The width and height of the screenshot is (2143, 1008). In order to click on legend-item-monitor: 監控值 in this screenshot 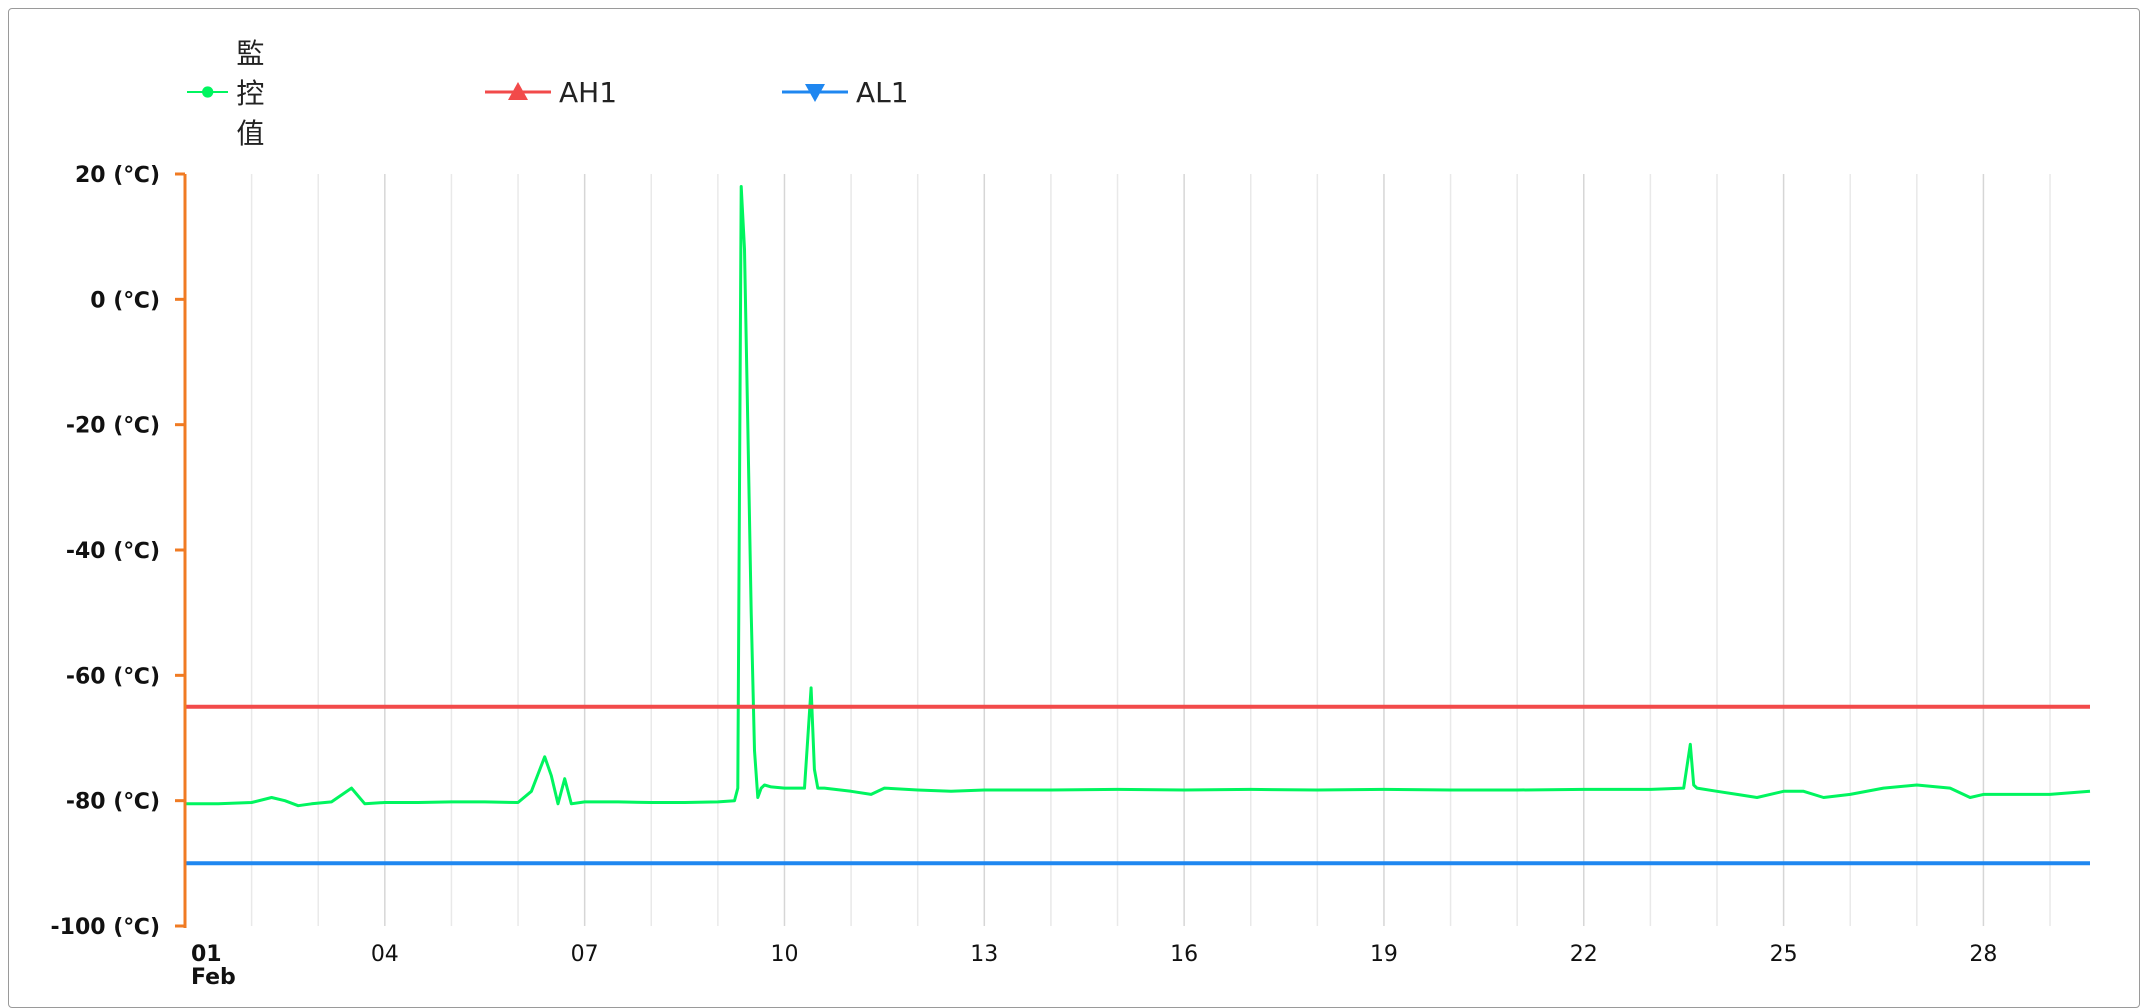, I will do `click(238, 93)`.